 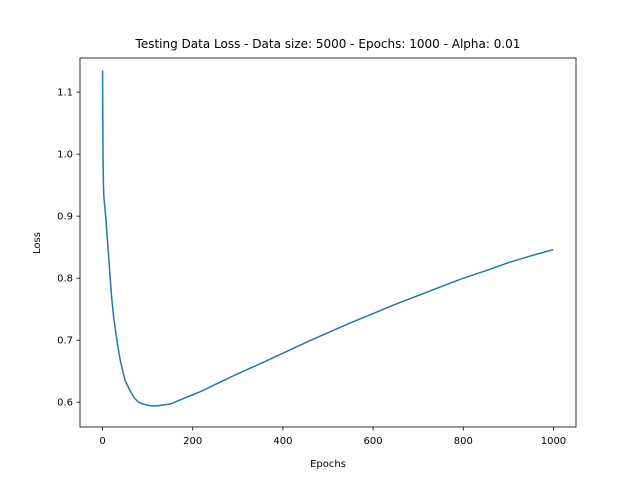 I want to click on y-tick-label: 1.1, so click(x=65, y=93).